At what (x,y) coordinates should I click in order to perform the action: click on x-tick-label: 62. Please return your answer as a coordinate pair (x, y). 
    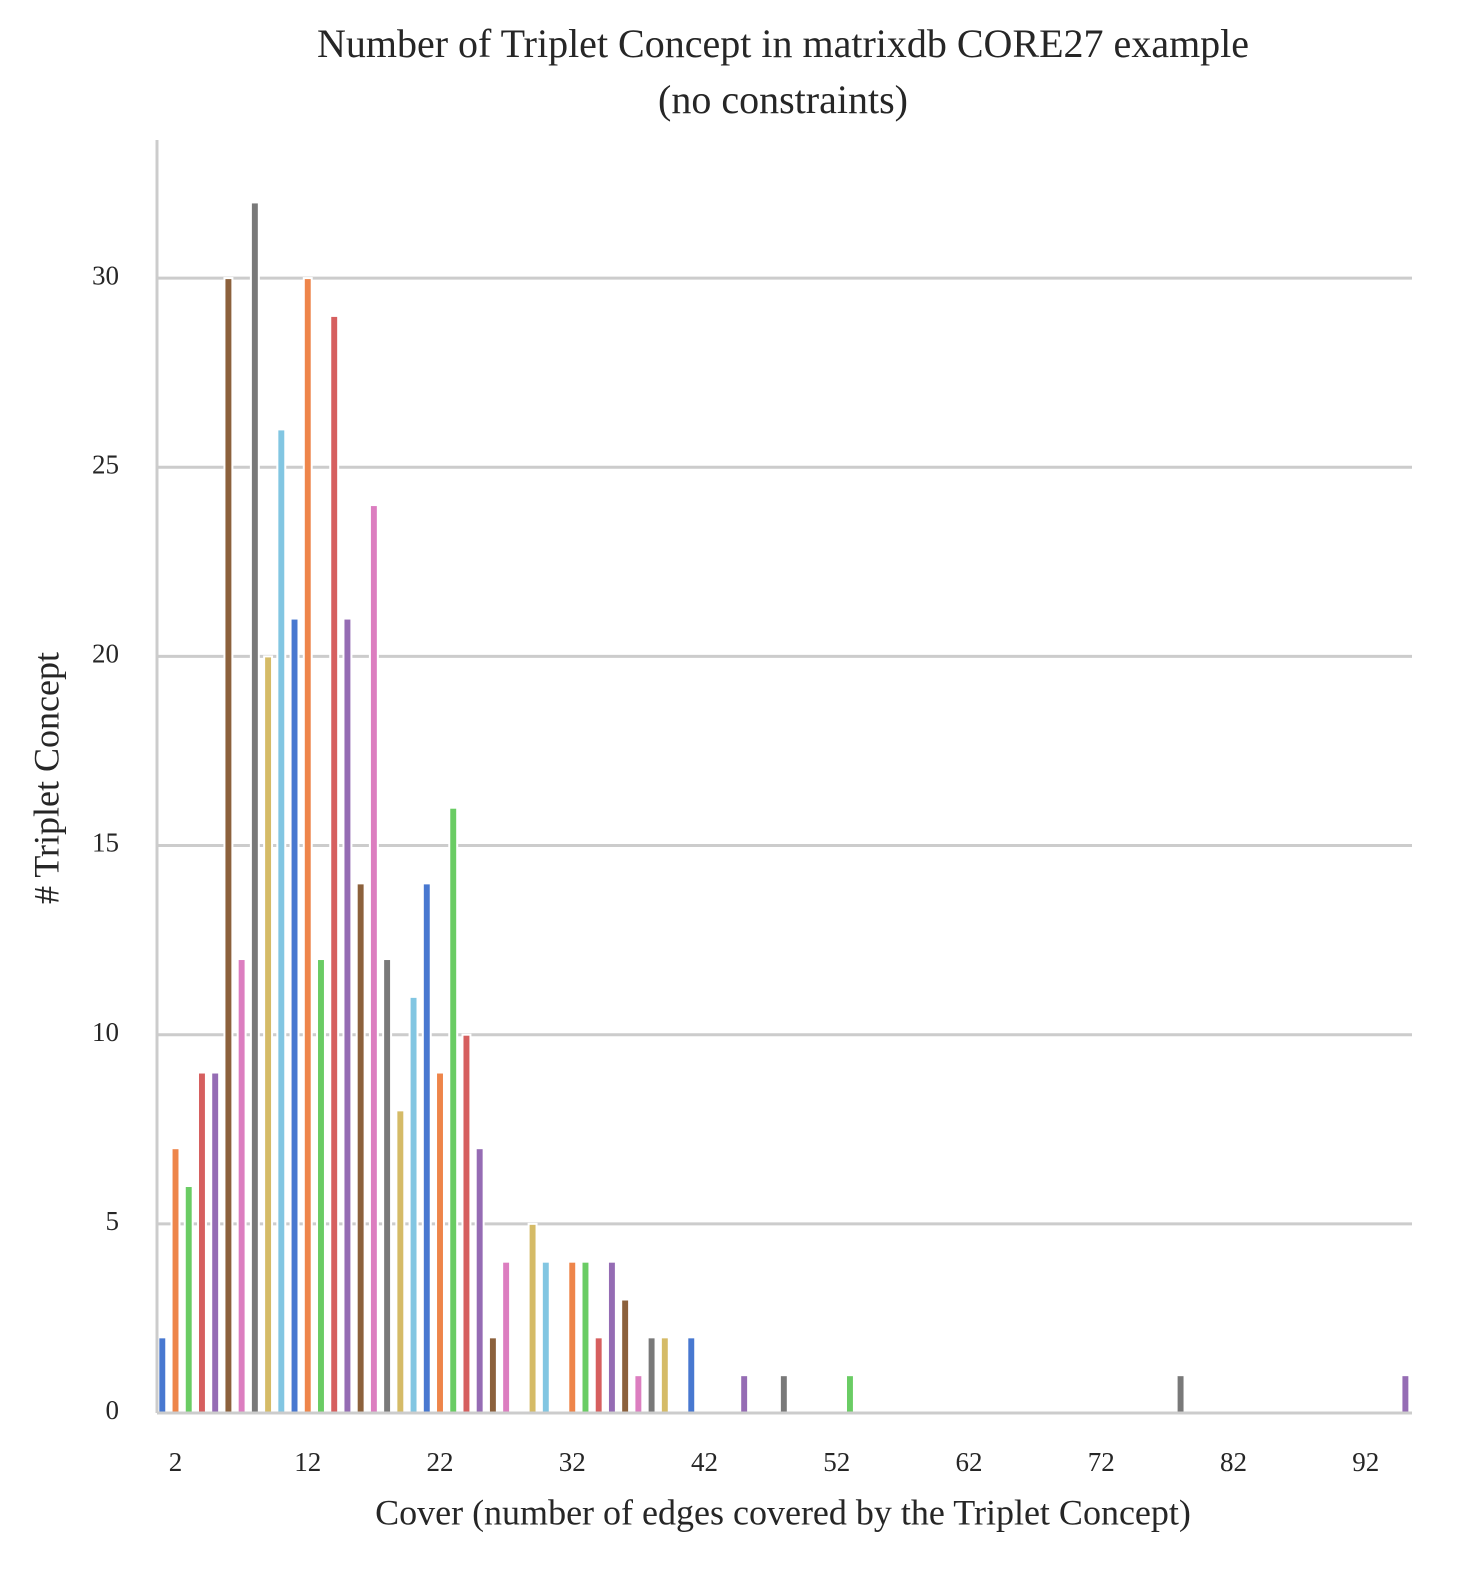
    Looking at the image, I should click on (968, 1462).